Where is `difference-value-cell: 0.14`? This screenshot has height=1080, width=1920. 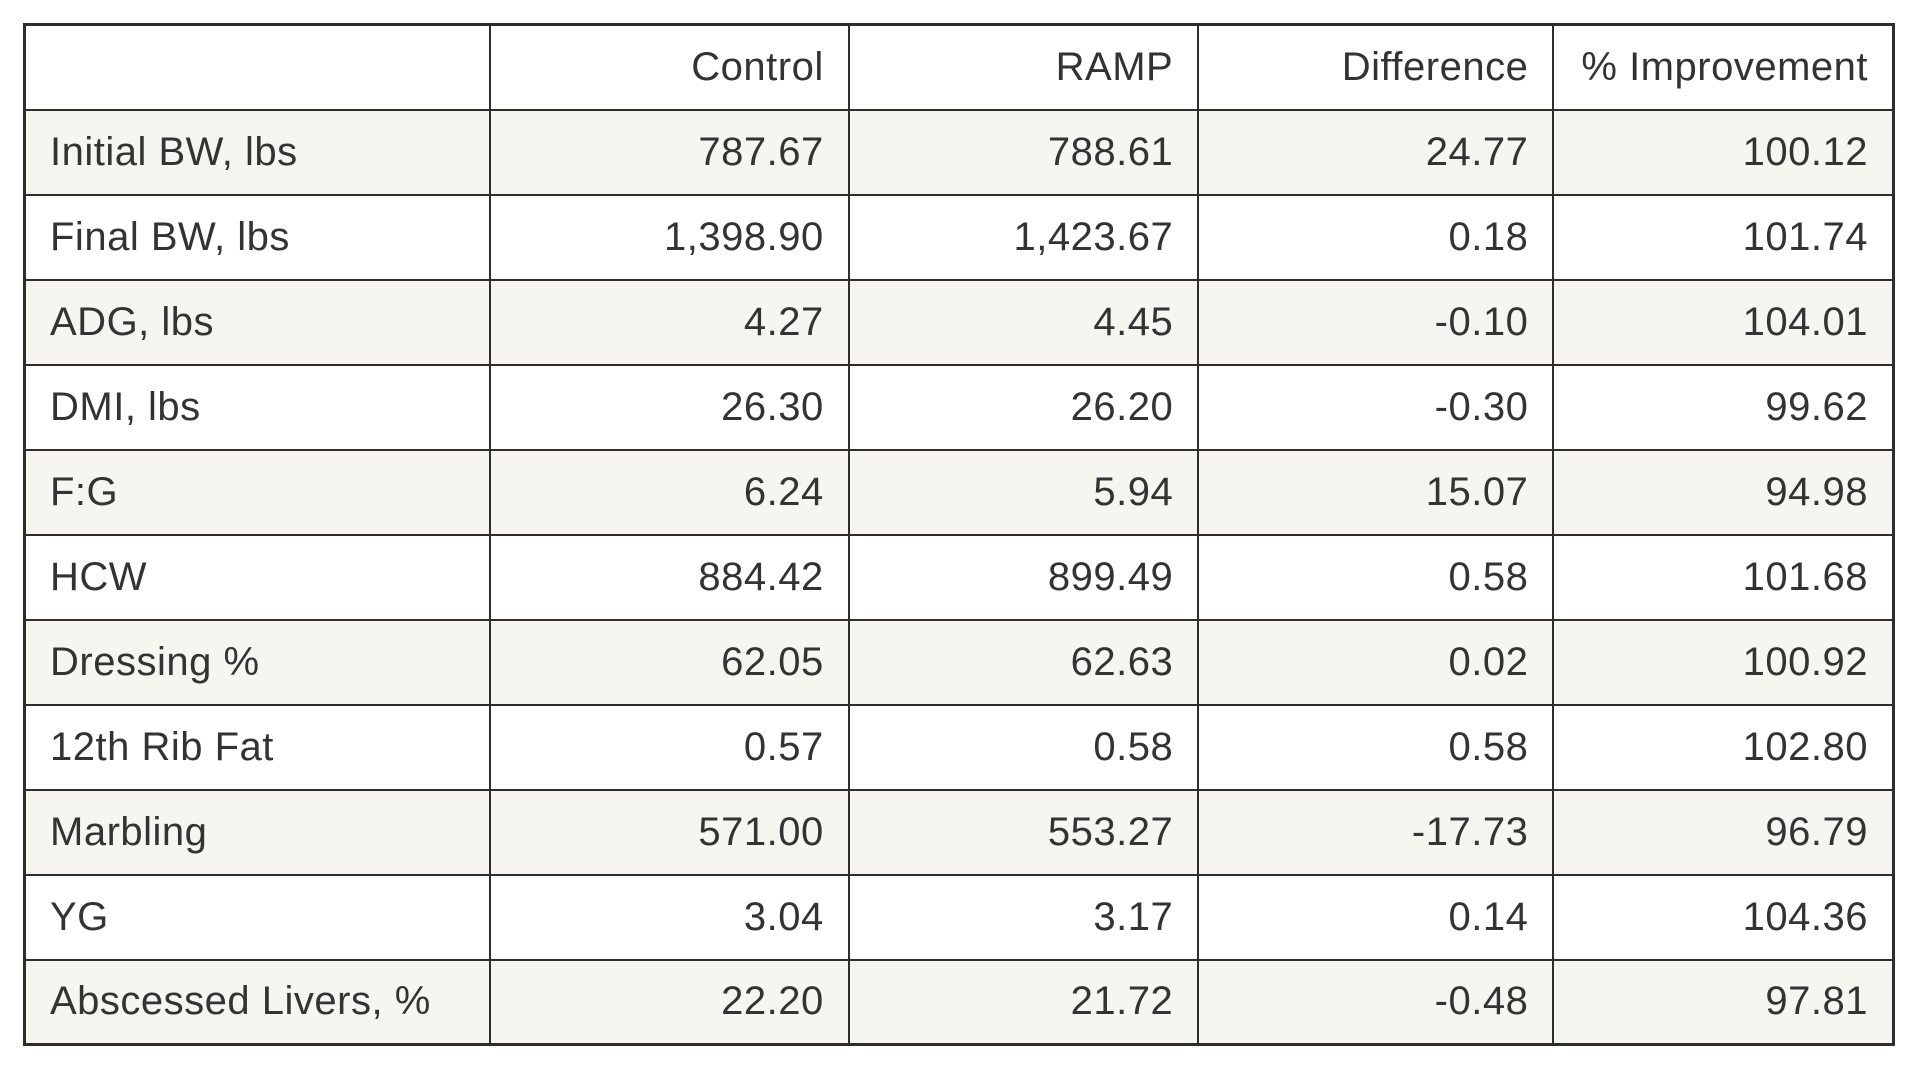
difference-value-cell: 0.14 is located at coordinates (1376, 917).